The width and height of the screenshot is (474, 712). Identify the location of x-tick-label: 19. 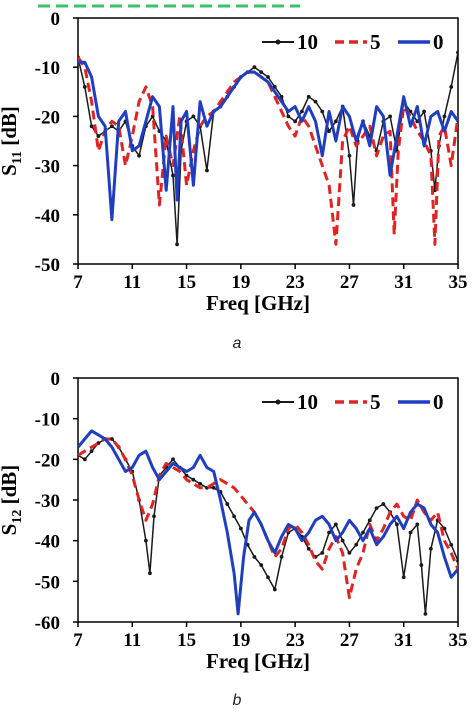
(240, 282).